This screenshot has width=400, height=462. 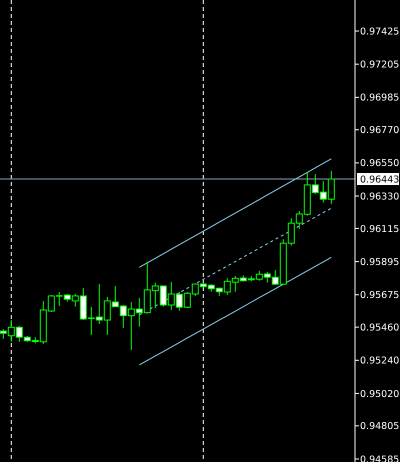 What do you see at coordinates (380, 361) in the screenshot?
I see `y-tick-label: 0.95240` at bounding box center [380, 361].